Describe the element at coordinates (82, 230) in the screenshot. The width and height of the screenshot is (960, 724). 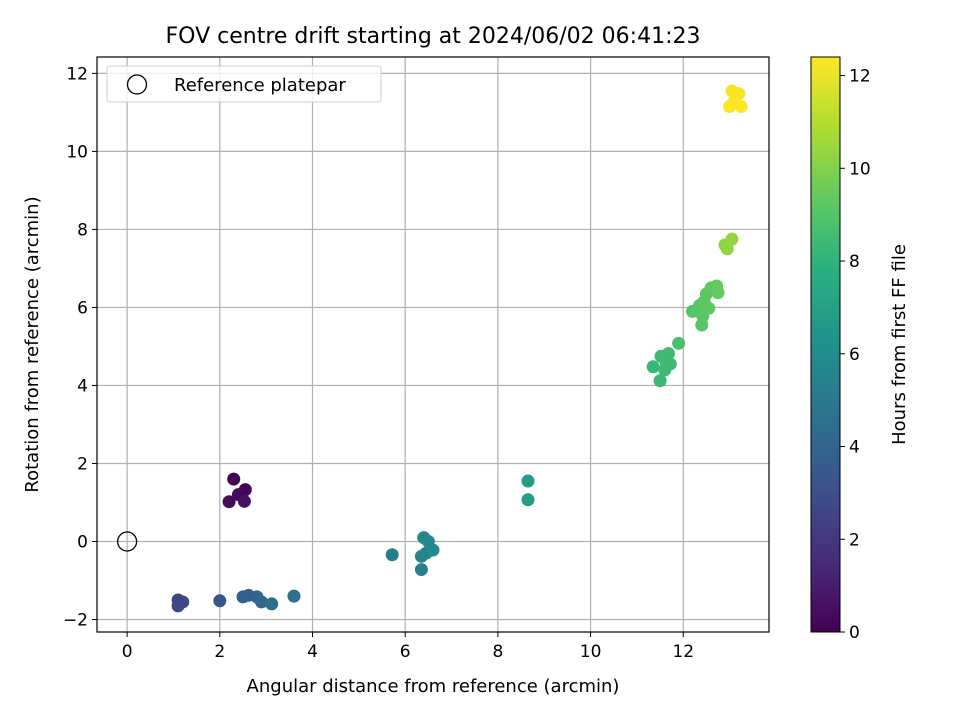
I see `y-tick-label: 8` at that location.